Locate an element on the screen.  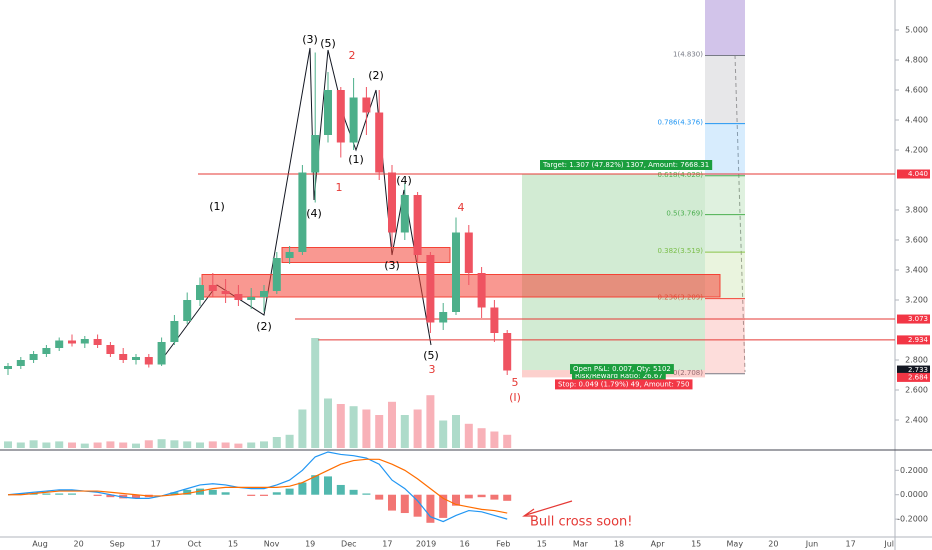
x-tick-label: Oct is located at coordinates (194, 544).